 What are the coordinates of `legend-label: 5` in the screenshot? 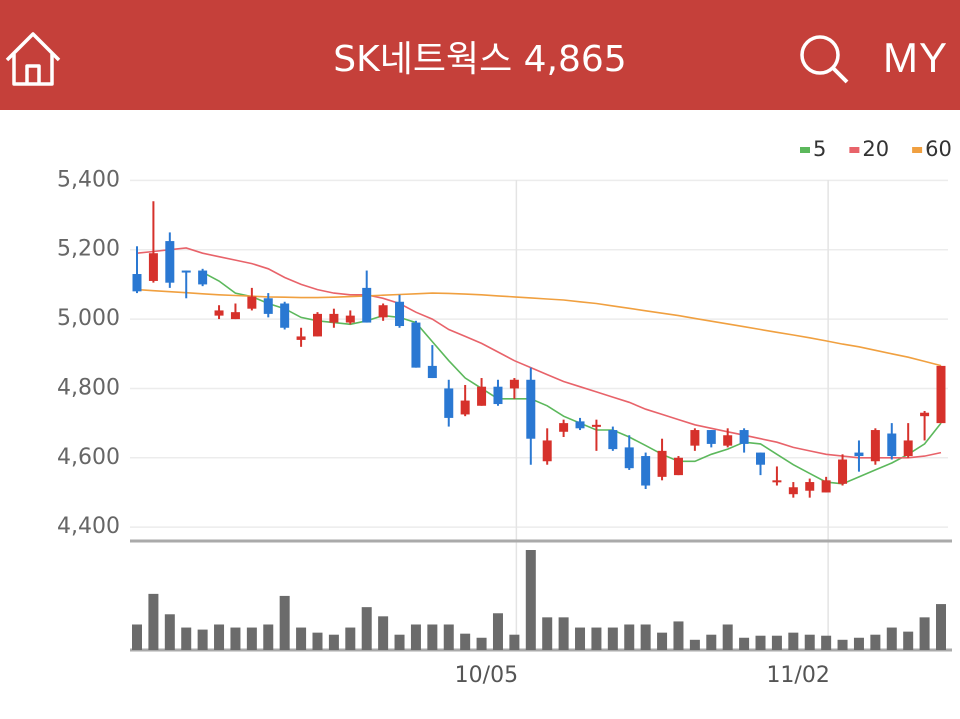 It's located at (819, 149).